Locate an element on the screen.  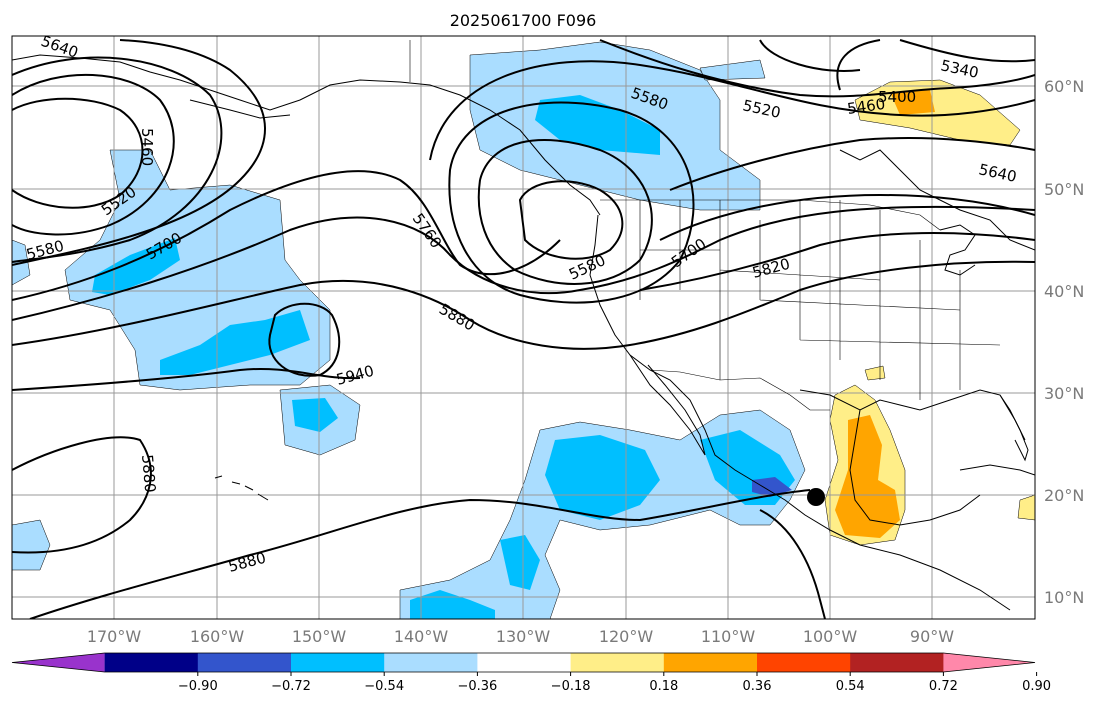
contour-5580-alaska is located at coordinates (732, 110).